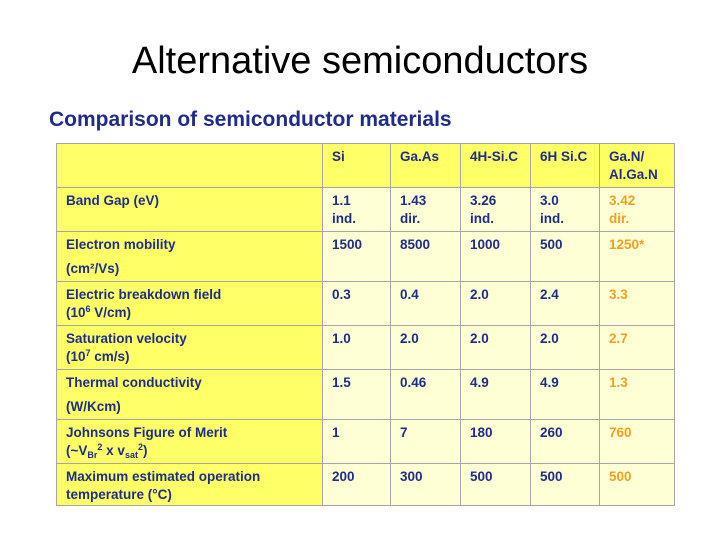 Image resolution: width=720 pixels, height=540 pixels. Describe the element at coordinates (360, 61) in the screenshot. I see `slide-title: Alternative semiconductors` at that location.